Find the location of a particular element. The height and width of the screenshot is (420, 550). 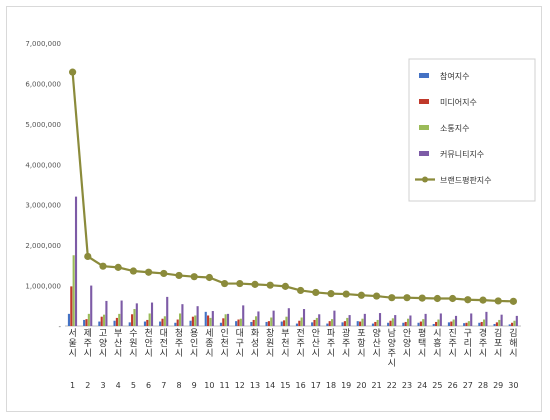

x-rank-label: 11 is located at coordinates (225, 385).